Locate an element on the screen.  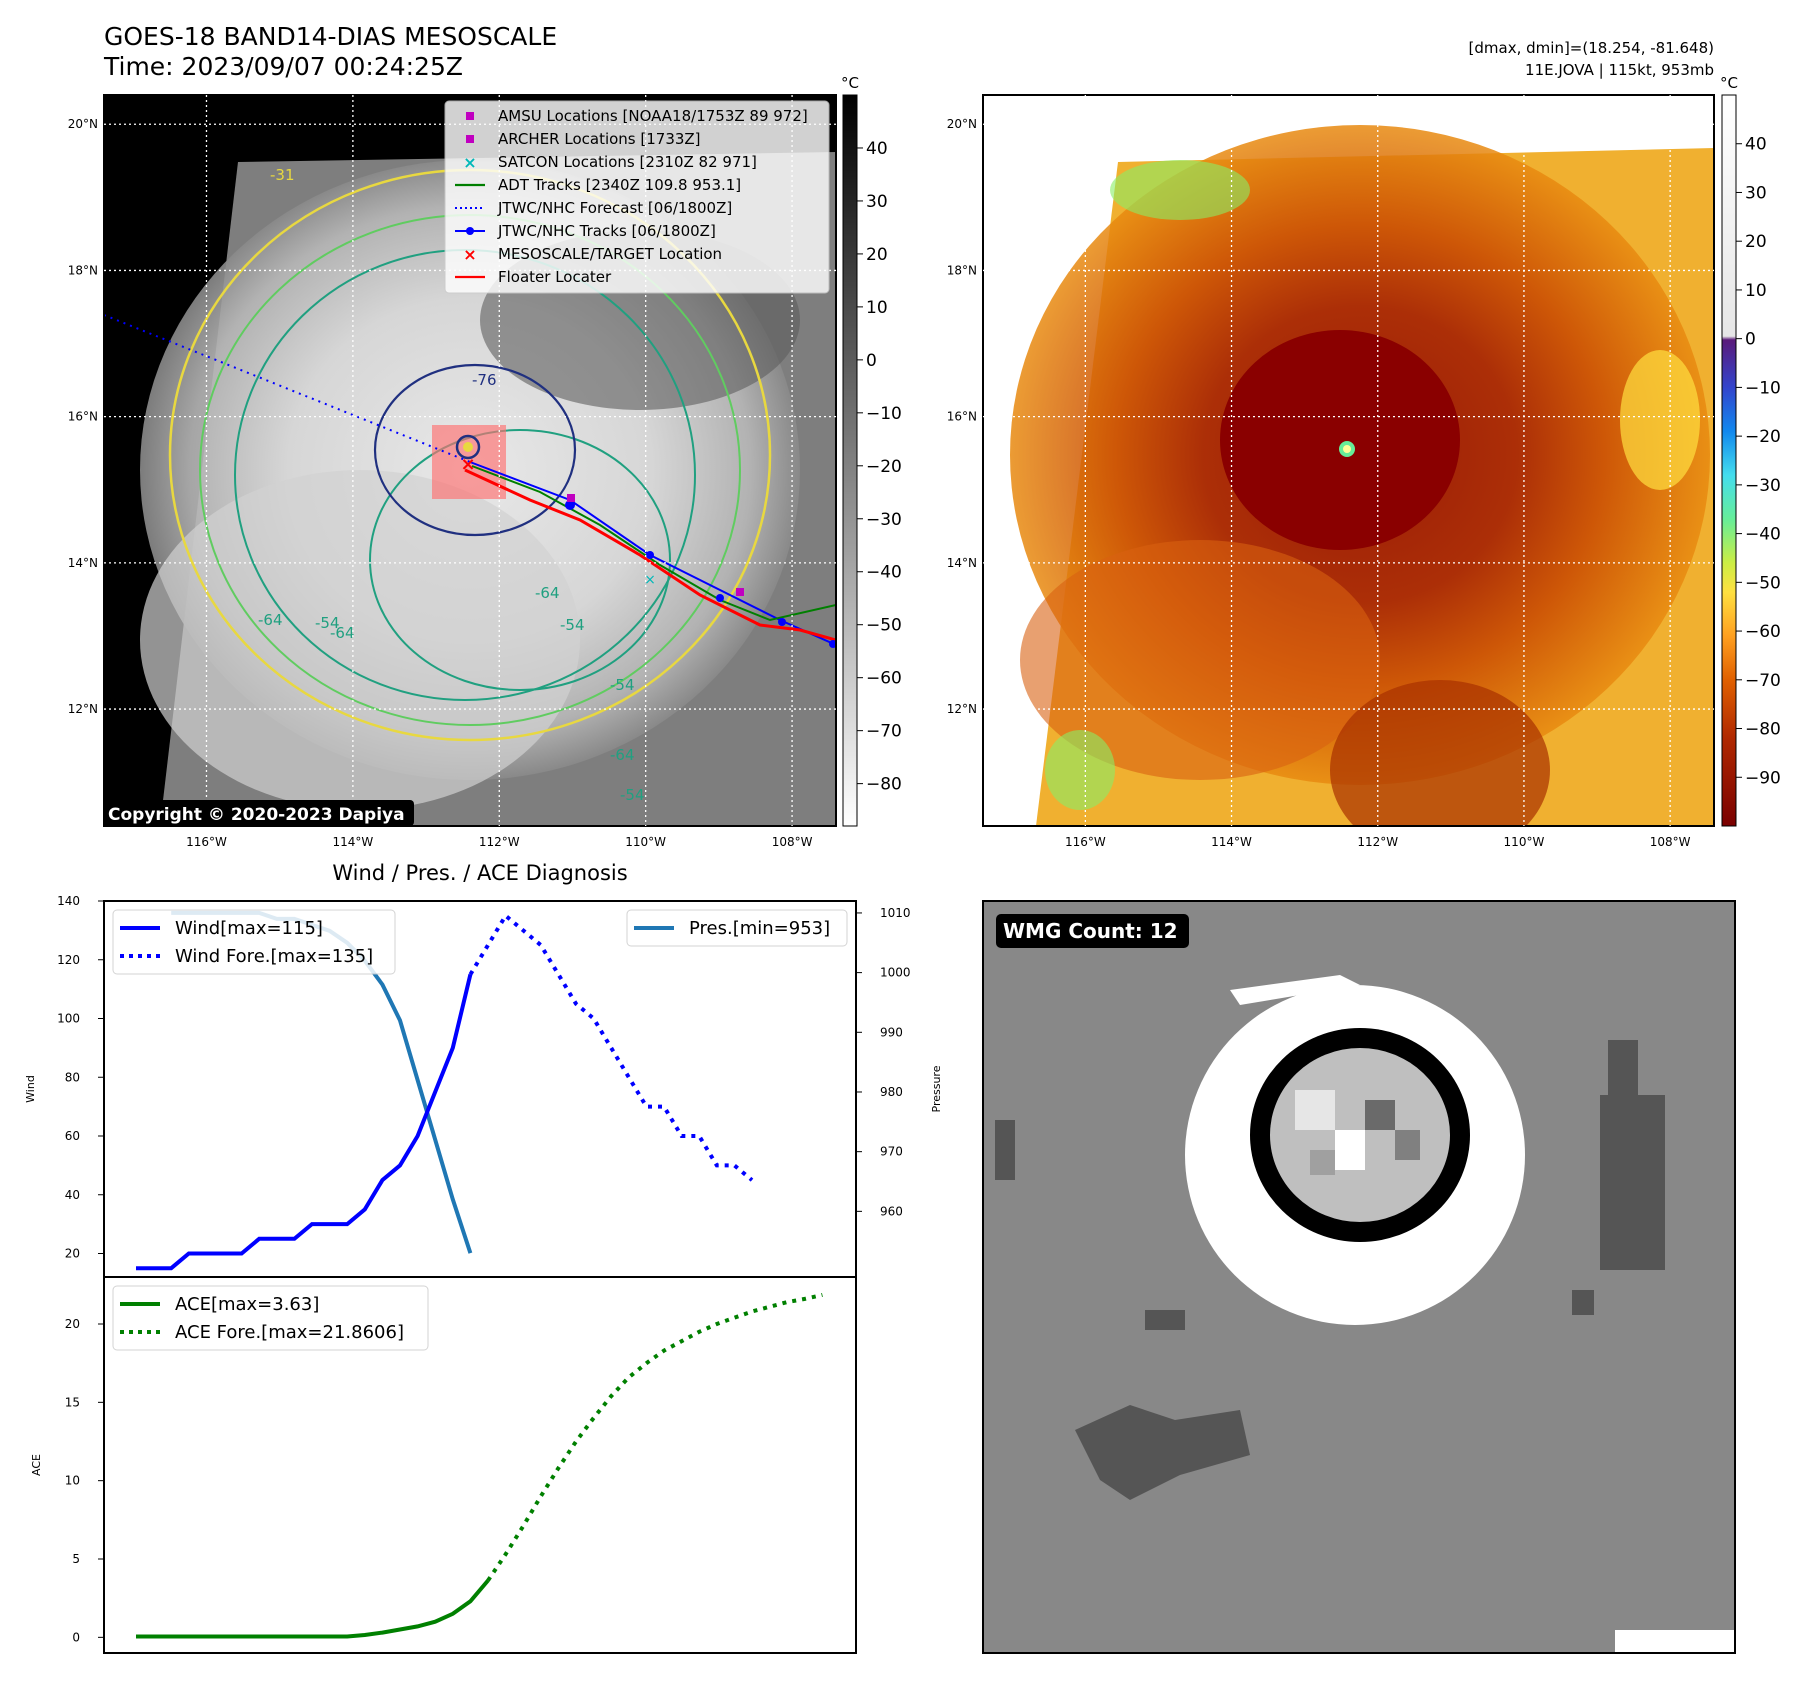
wmg-white-arc is located at coordinates (1295, 990).